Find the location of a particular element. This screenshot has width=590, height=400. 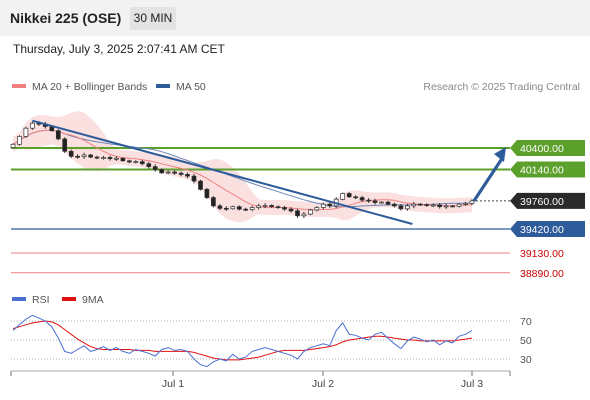

rsi-line-rsi is located at coordinates (242, 341).